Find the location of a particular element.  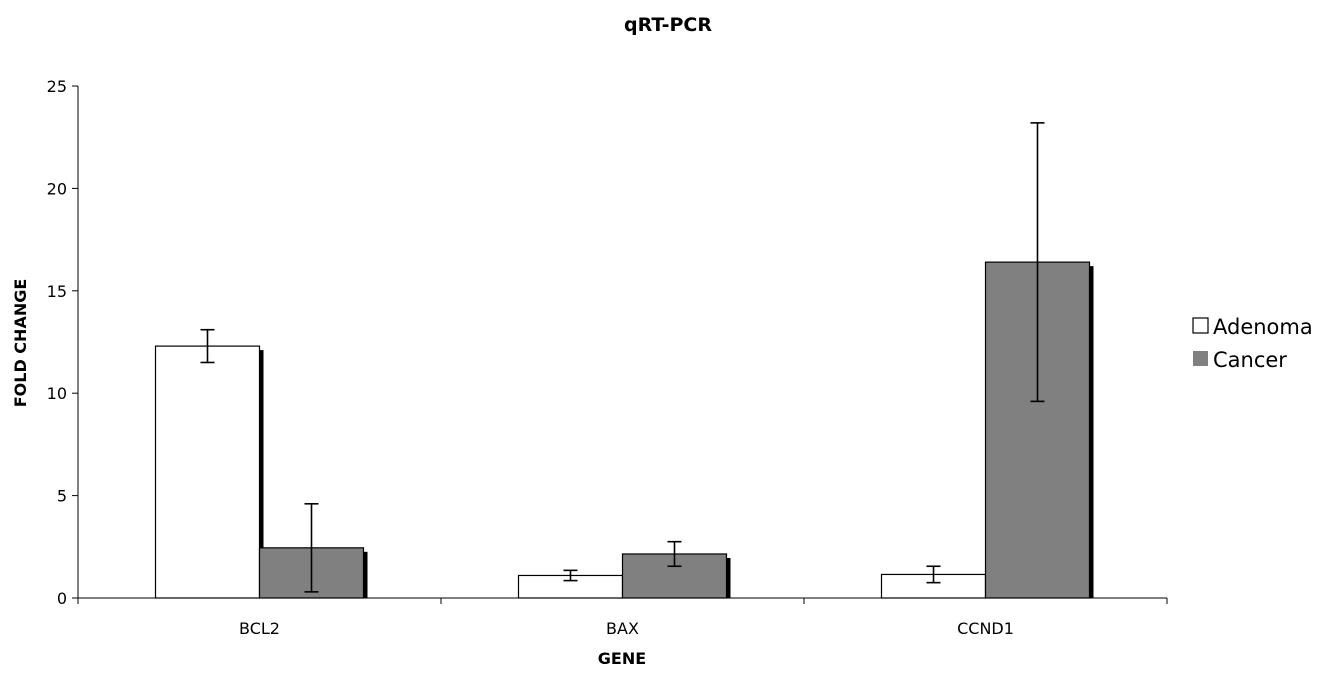

y-tick-label: 5 is located at coordinates (62, 496).